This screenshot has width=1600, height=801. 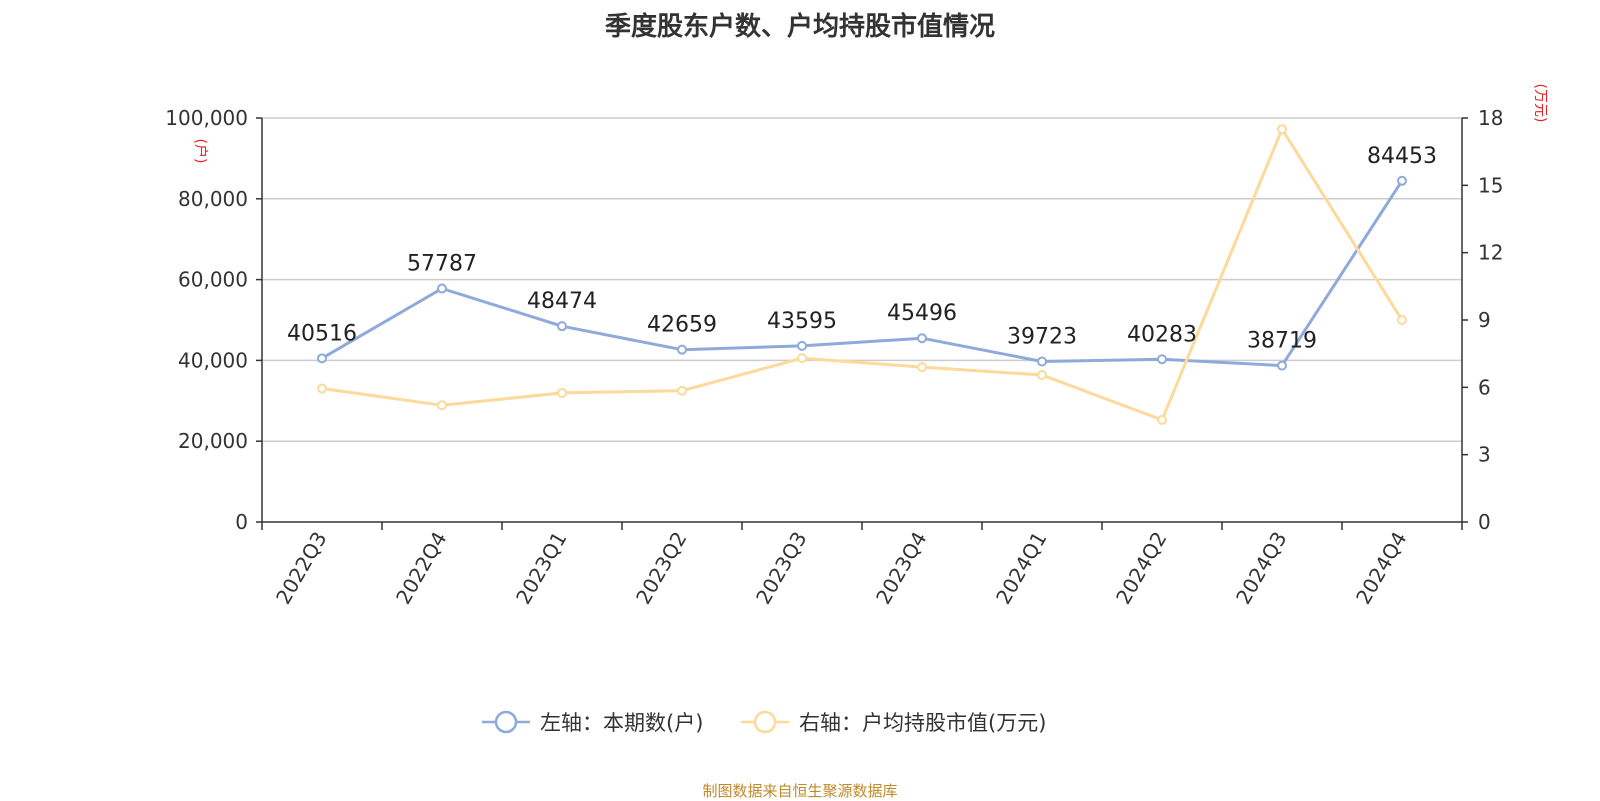 What do you see at coordinates (800, 791) in the screenshot?
I see `source-note: 制图数据来自恒生聚源数据库` at bounding box center [800, 791].